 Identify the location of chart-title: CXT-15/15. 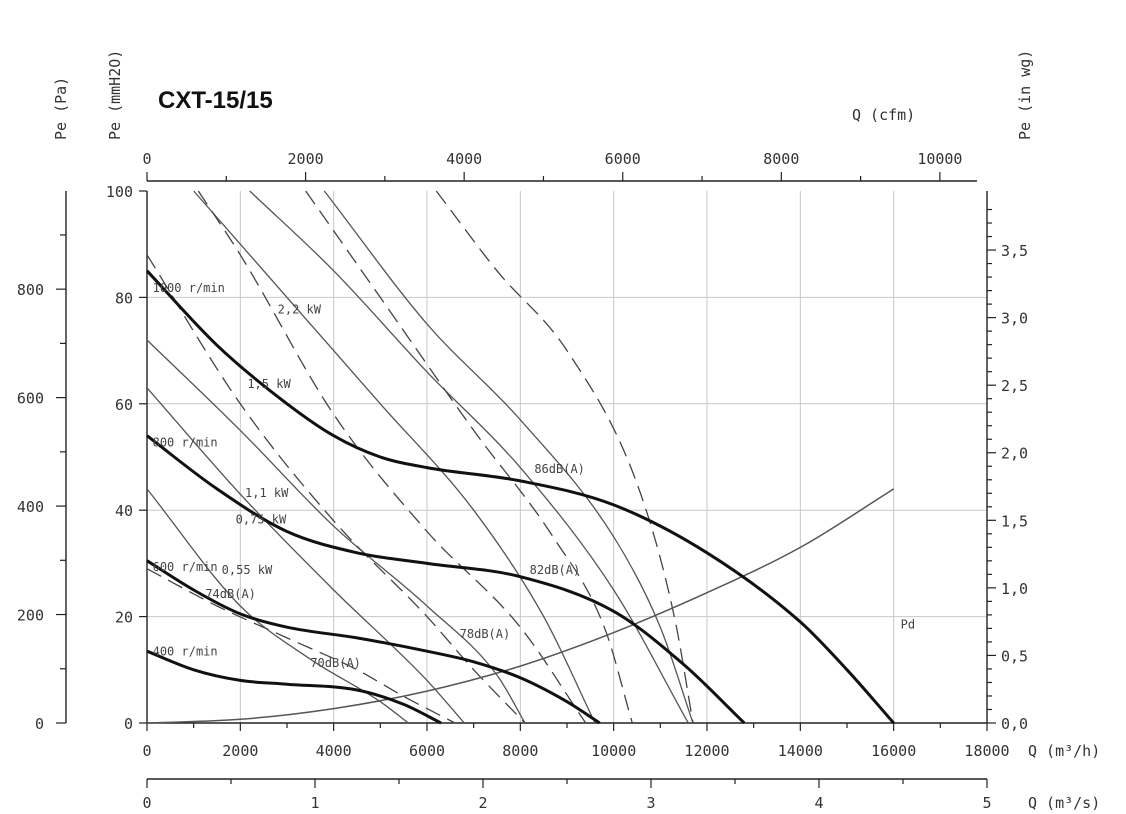
(215, 100).